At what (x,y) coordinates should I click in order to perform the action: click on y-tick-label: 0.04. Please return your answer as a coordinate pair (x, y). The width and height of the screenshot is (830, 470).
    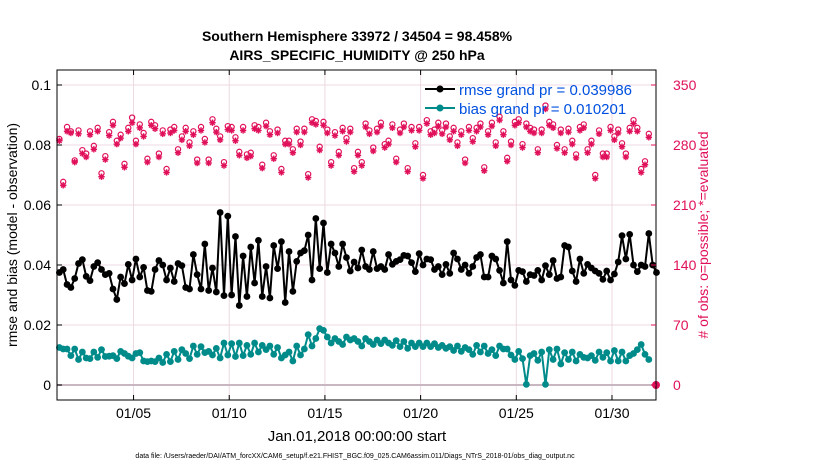
    Looking at the image, I should click on (37, 265).